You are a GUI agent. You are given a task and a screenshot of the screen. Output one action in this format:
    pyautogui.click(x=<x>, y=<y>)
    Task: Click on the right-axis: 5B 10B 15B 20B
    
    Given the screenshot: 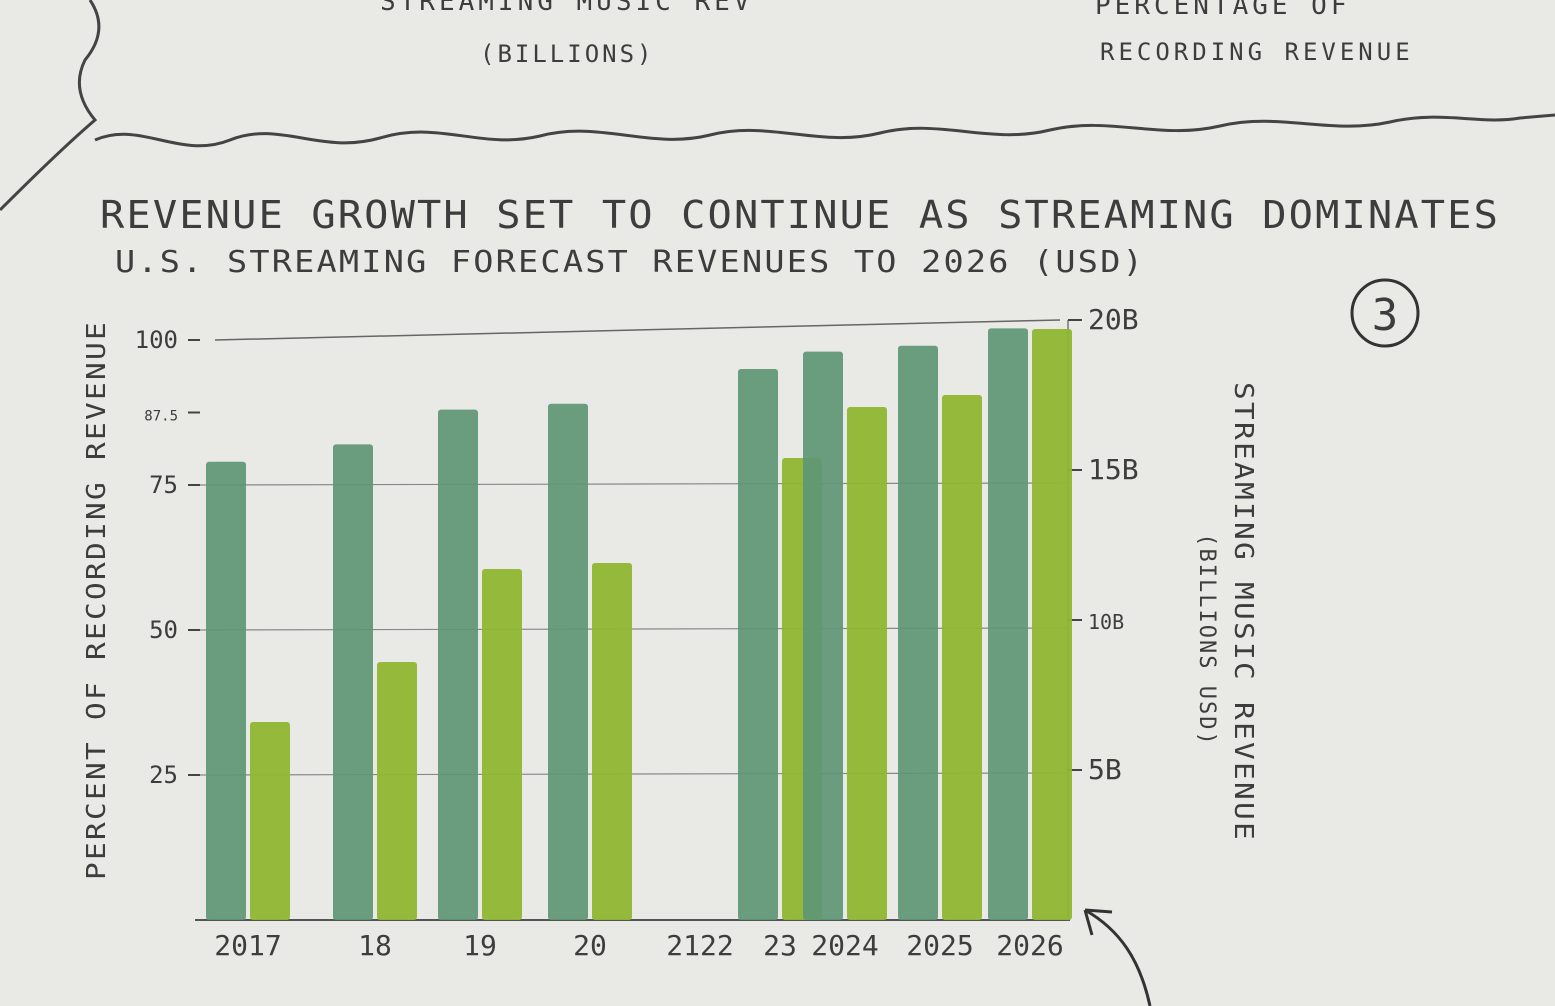 What is the action you would take?
    pyautogui.click(x=1103, y=544)
    